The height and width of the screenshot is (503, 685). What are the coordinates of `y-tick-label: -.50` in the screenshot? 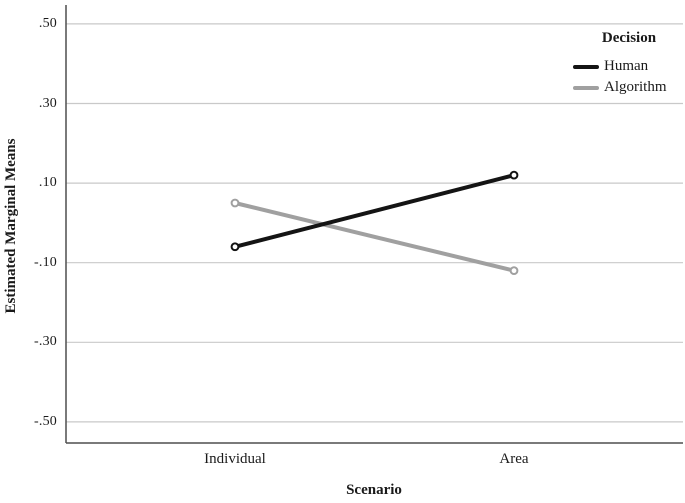 It's located at (45, 421).